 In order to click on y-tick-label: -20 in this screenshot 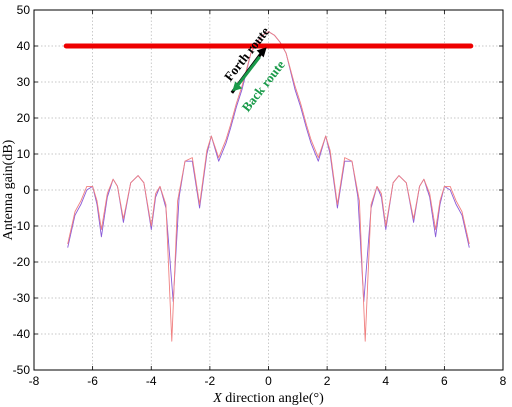, I will do `click(22, 262)`.